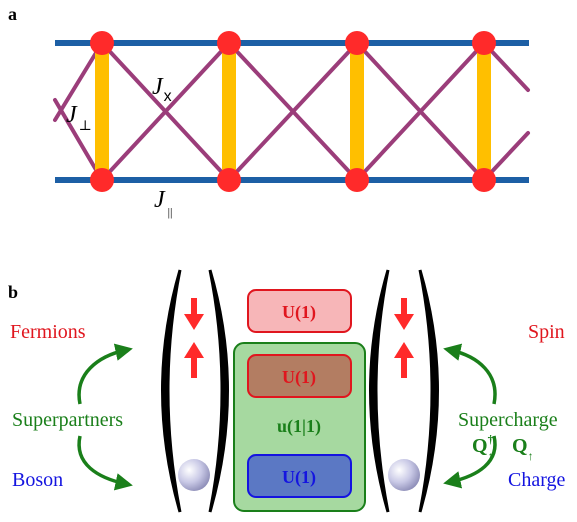 The height and width of the screenshot is (522, 577). I want to click on label-j-x: Jx, so click(162, 89).